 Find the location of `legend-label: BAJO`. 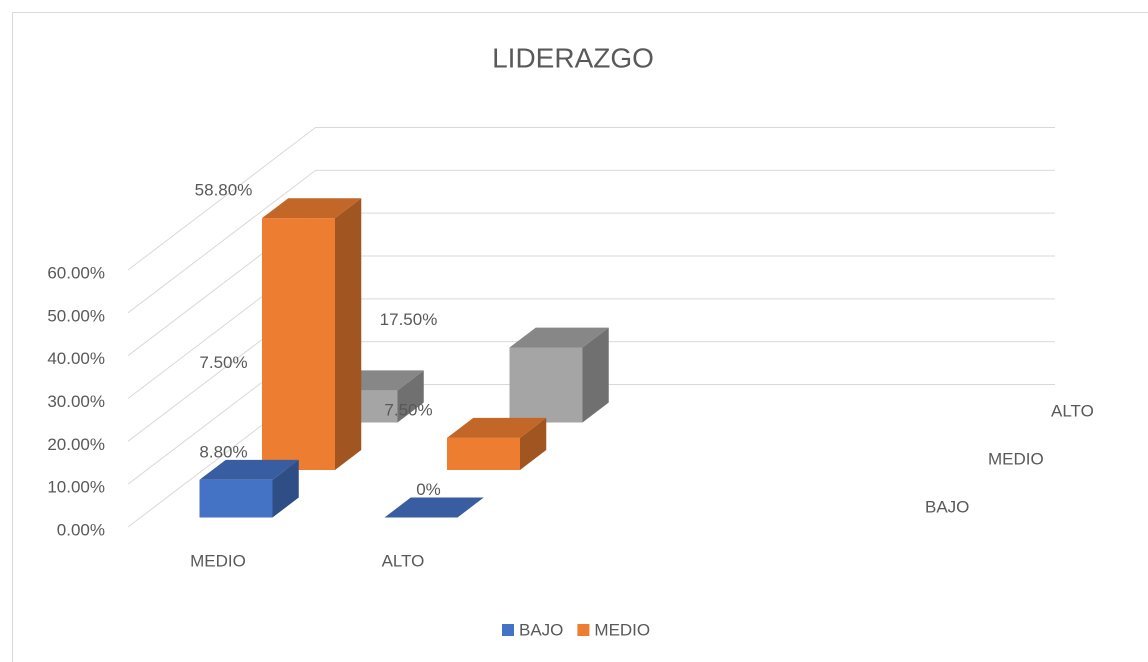

legend-label: BAJO is located at coordinates (541, 629).